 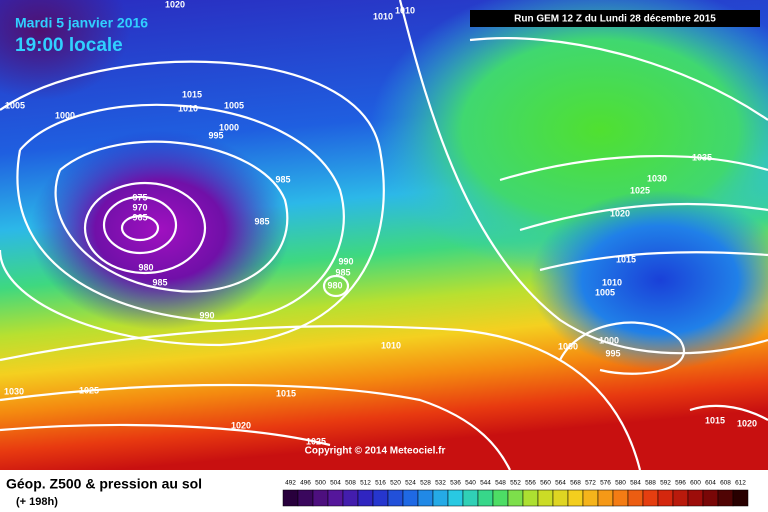 What do you see at coordinates (425, 483) in the screenshot?
I see `colorbar-label: 528` at bounding box center [425, 483].